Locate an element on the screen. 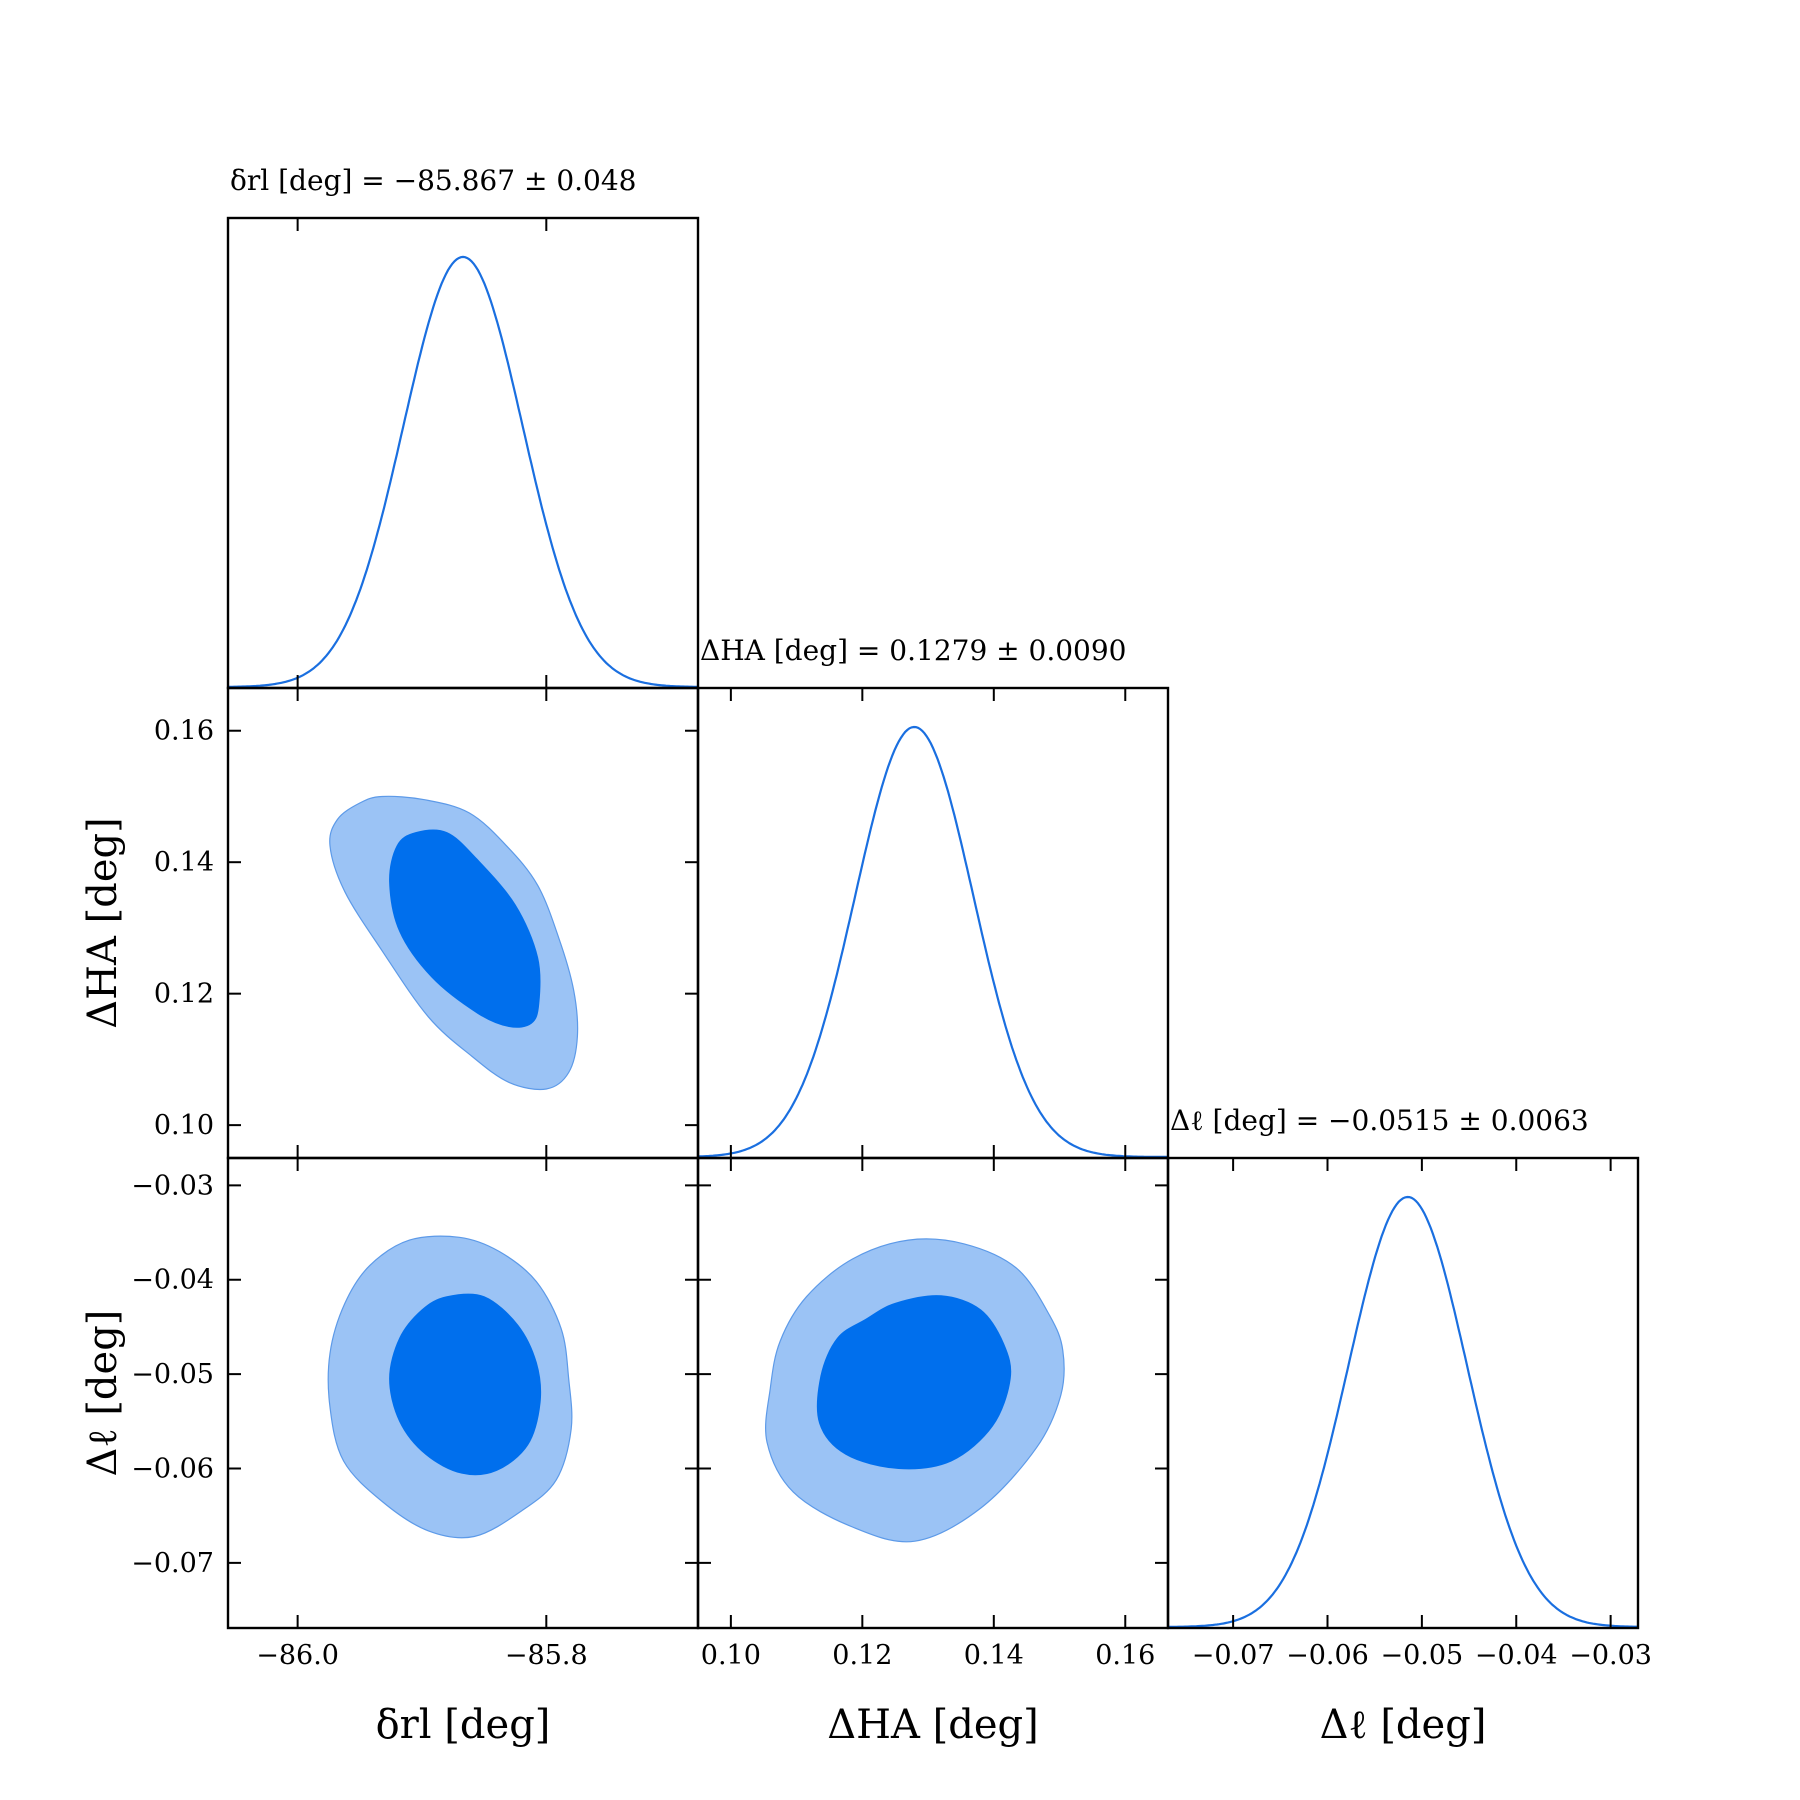 Image resolution: width=1800 pixels, height=1800 pixels. y-tick-label: −0.04 is located at coordinates (172, 1280).